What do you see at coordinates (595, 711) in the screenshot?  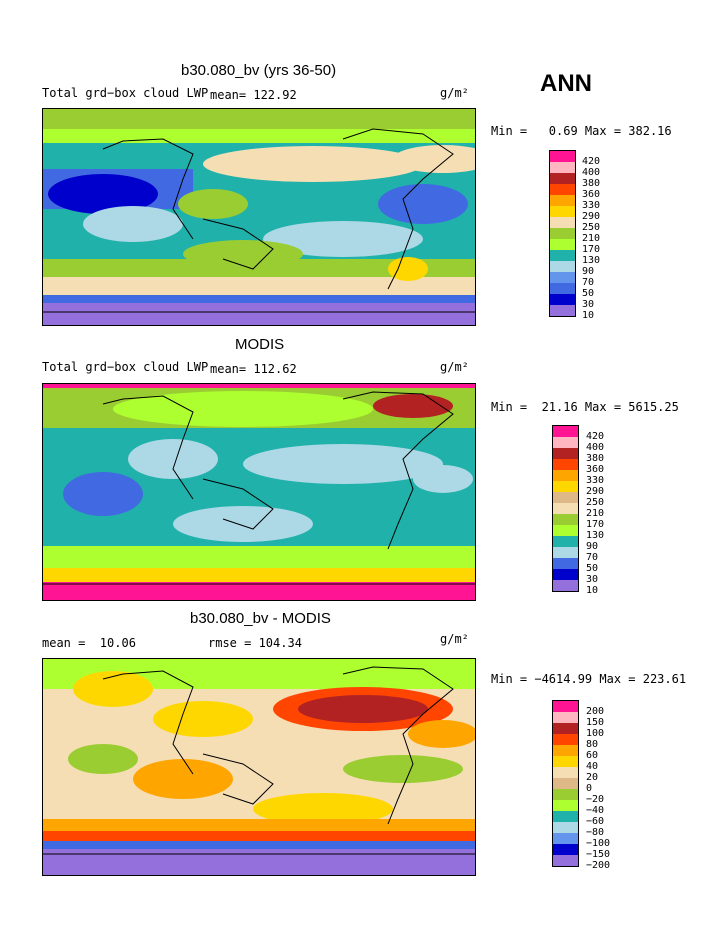 I see `colorbar-tick-label: 200` at bounding box center [595, 711].